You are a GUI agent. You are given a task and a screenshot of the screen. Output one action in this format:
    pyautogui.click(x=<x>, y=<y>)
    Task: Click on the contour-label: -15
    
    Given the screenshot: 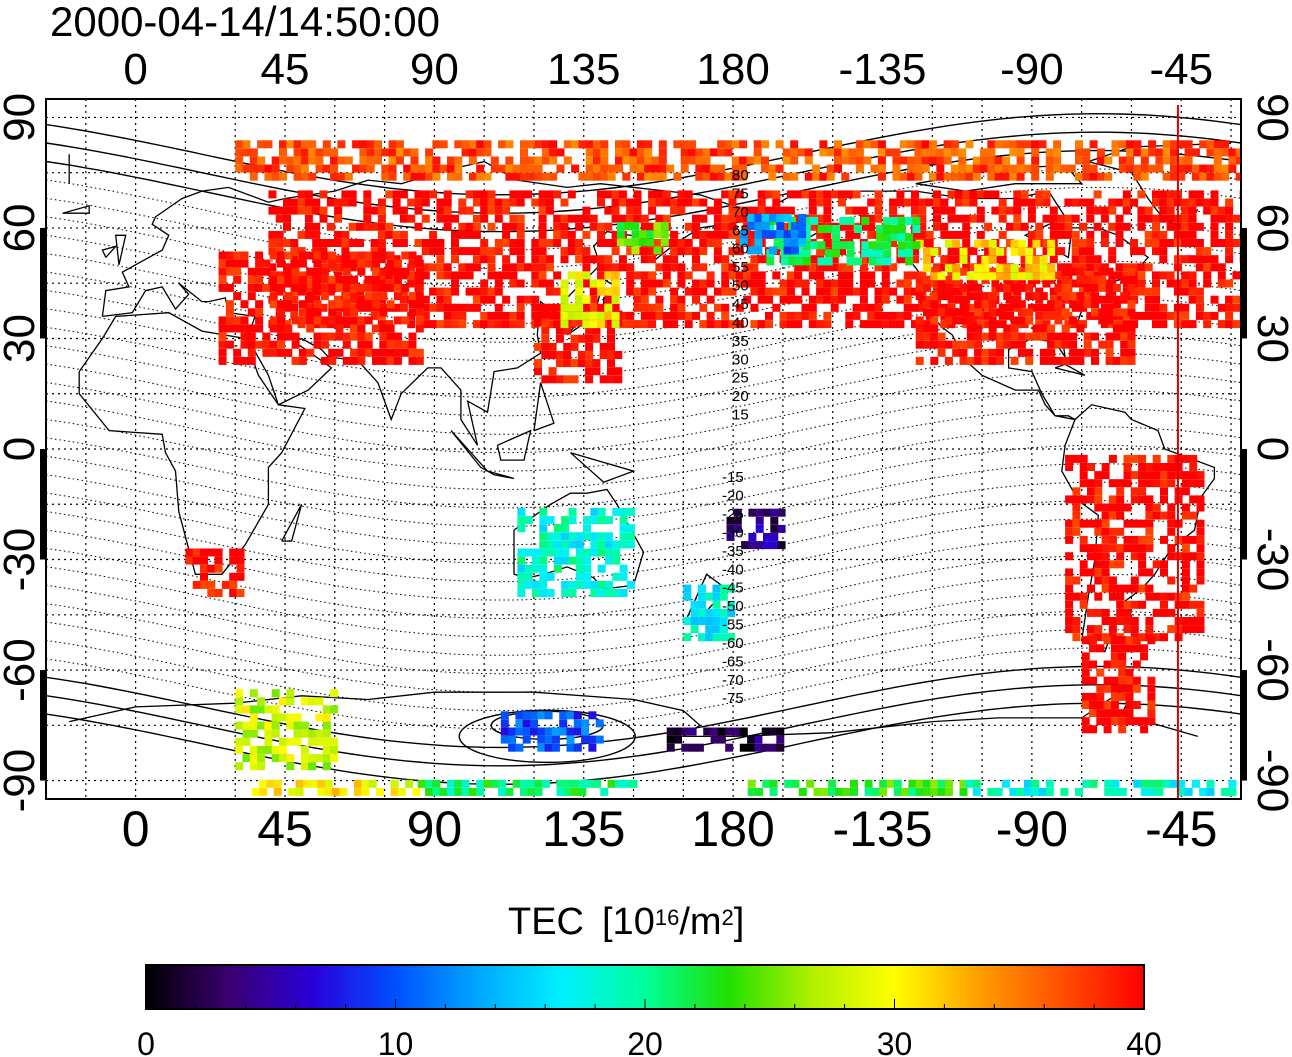 What is the action you would take?
    pyautogui.click(x=733, y=477)
    